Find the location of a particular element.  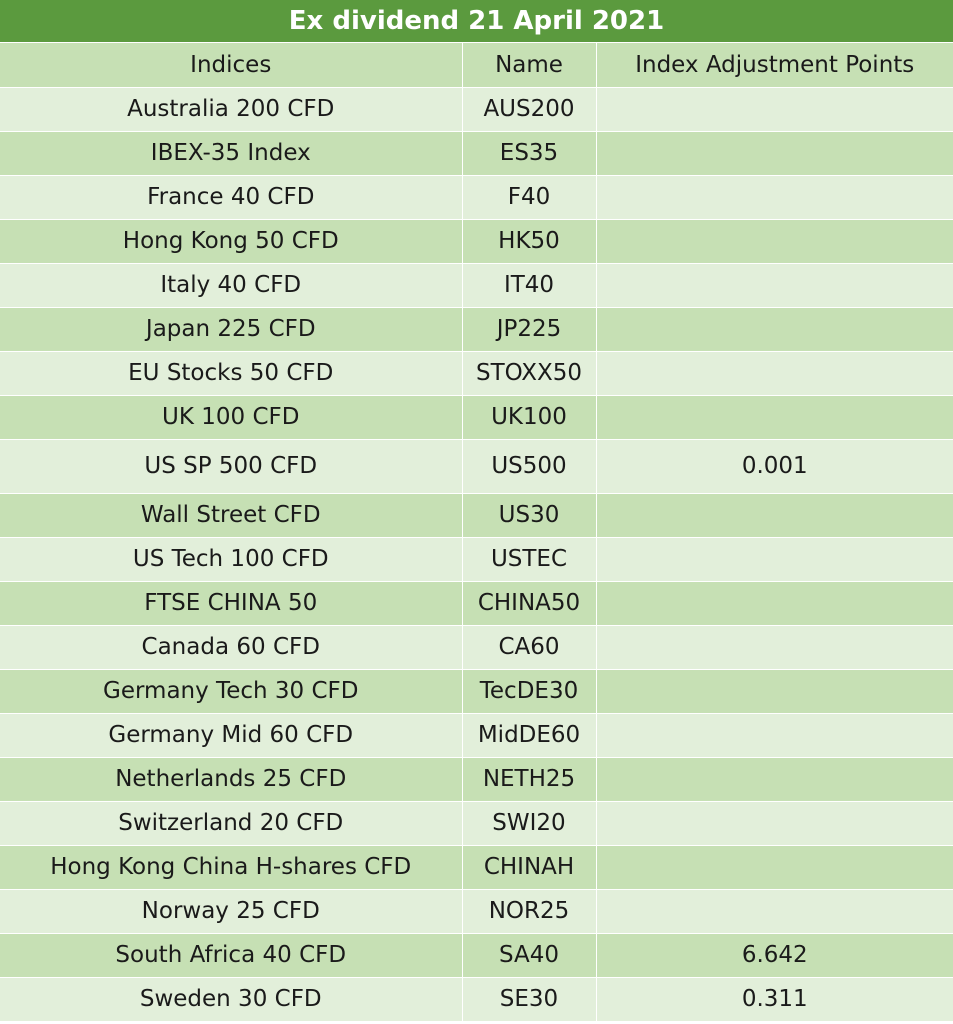

table-row: Canada 60 CFD CA60 is located at coordinates (476, 647).